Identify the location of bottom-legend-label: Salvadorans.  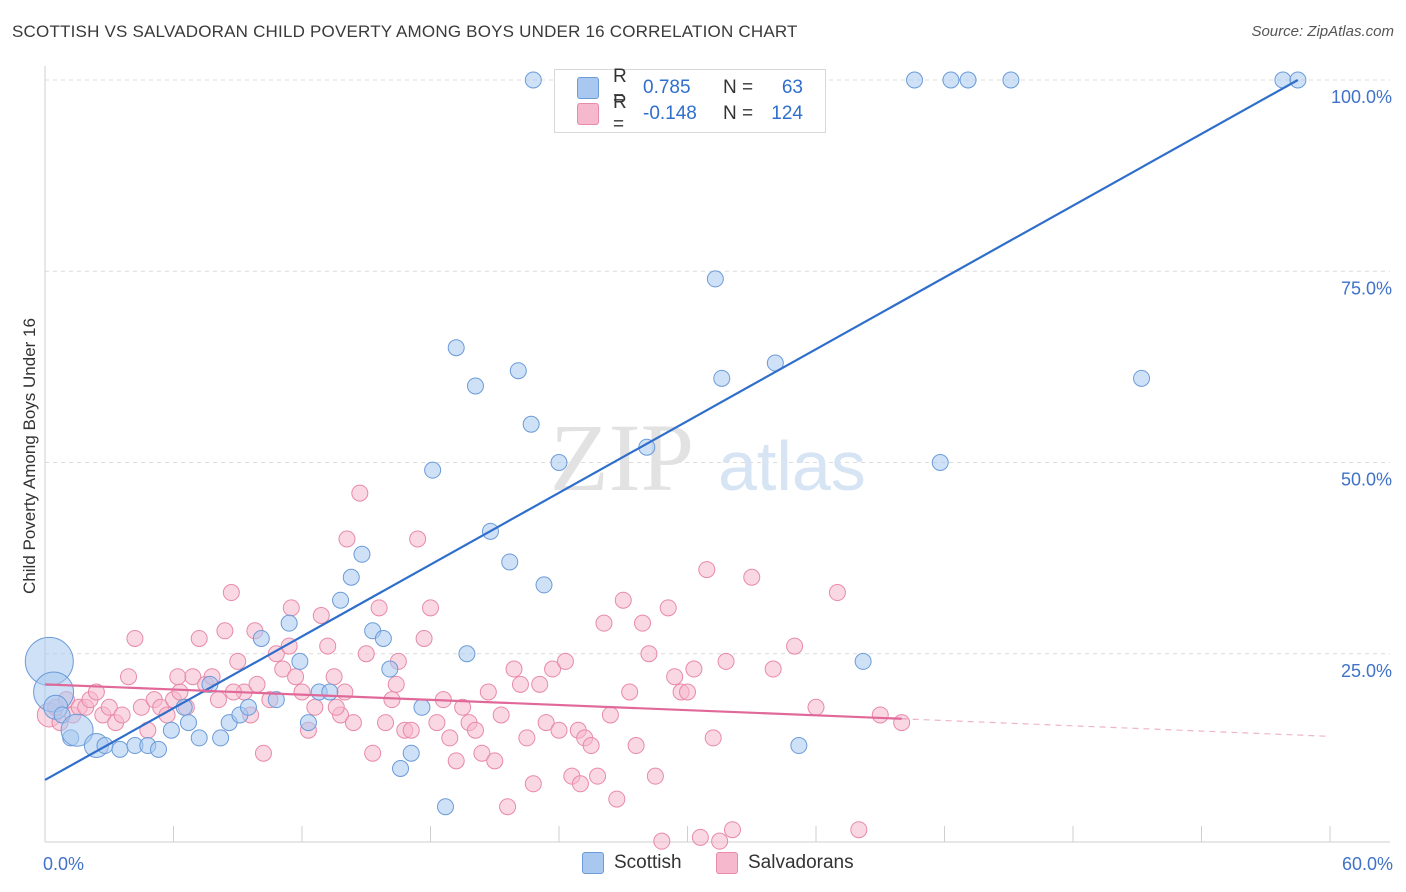
(801, 862).